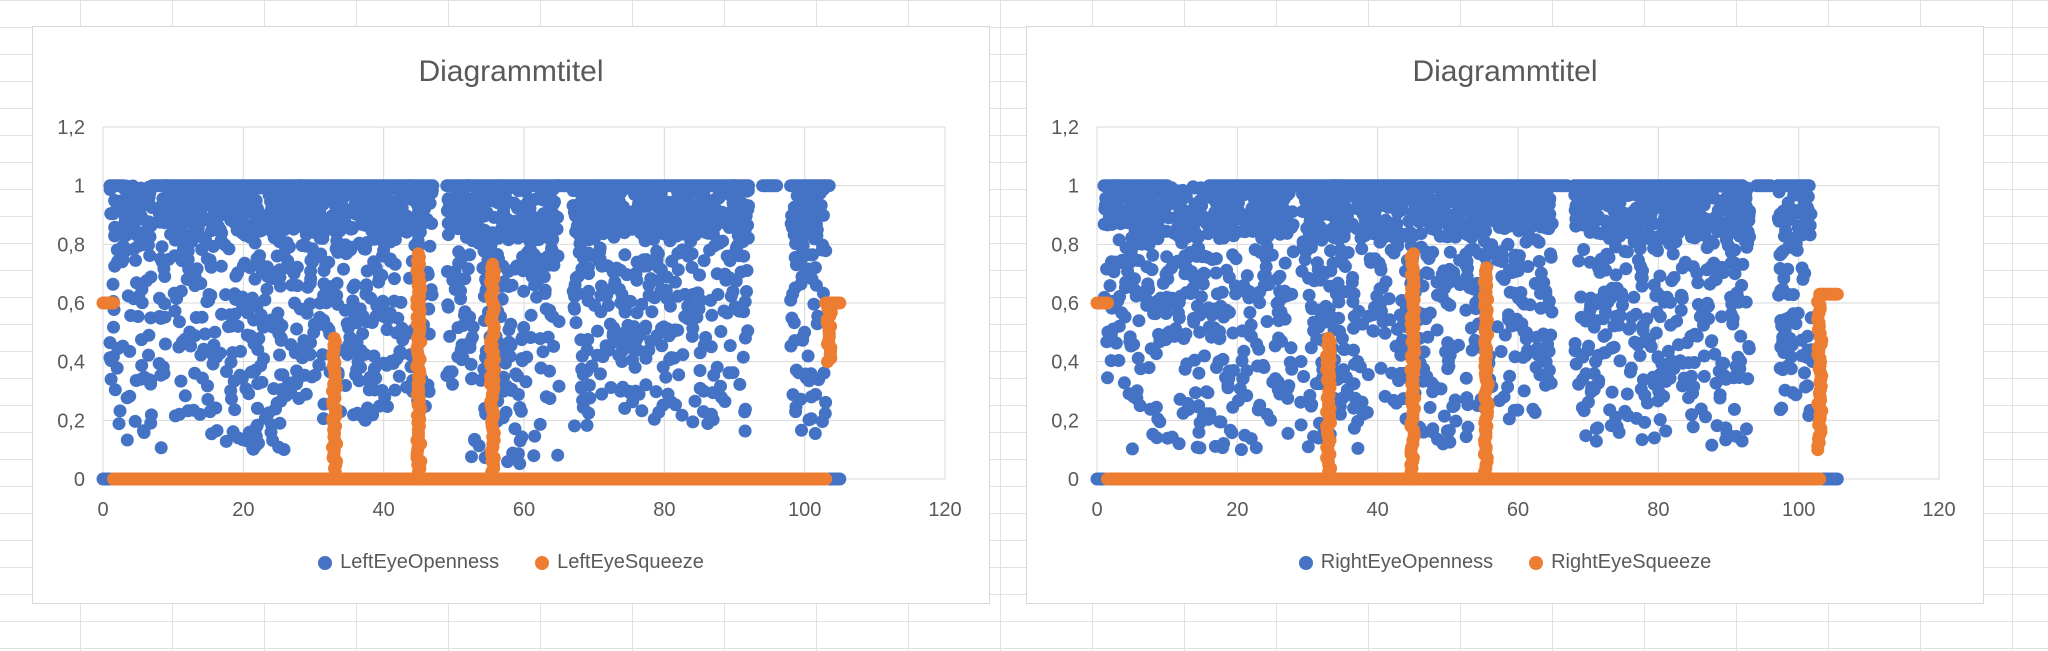  Describe the element at coordinates (471, 366) in the screenshot. I see `series-LeftEyeSqueeze` at that location.